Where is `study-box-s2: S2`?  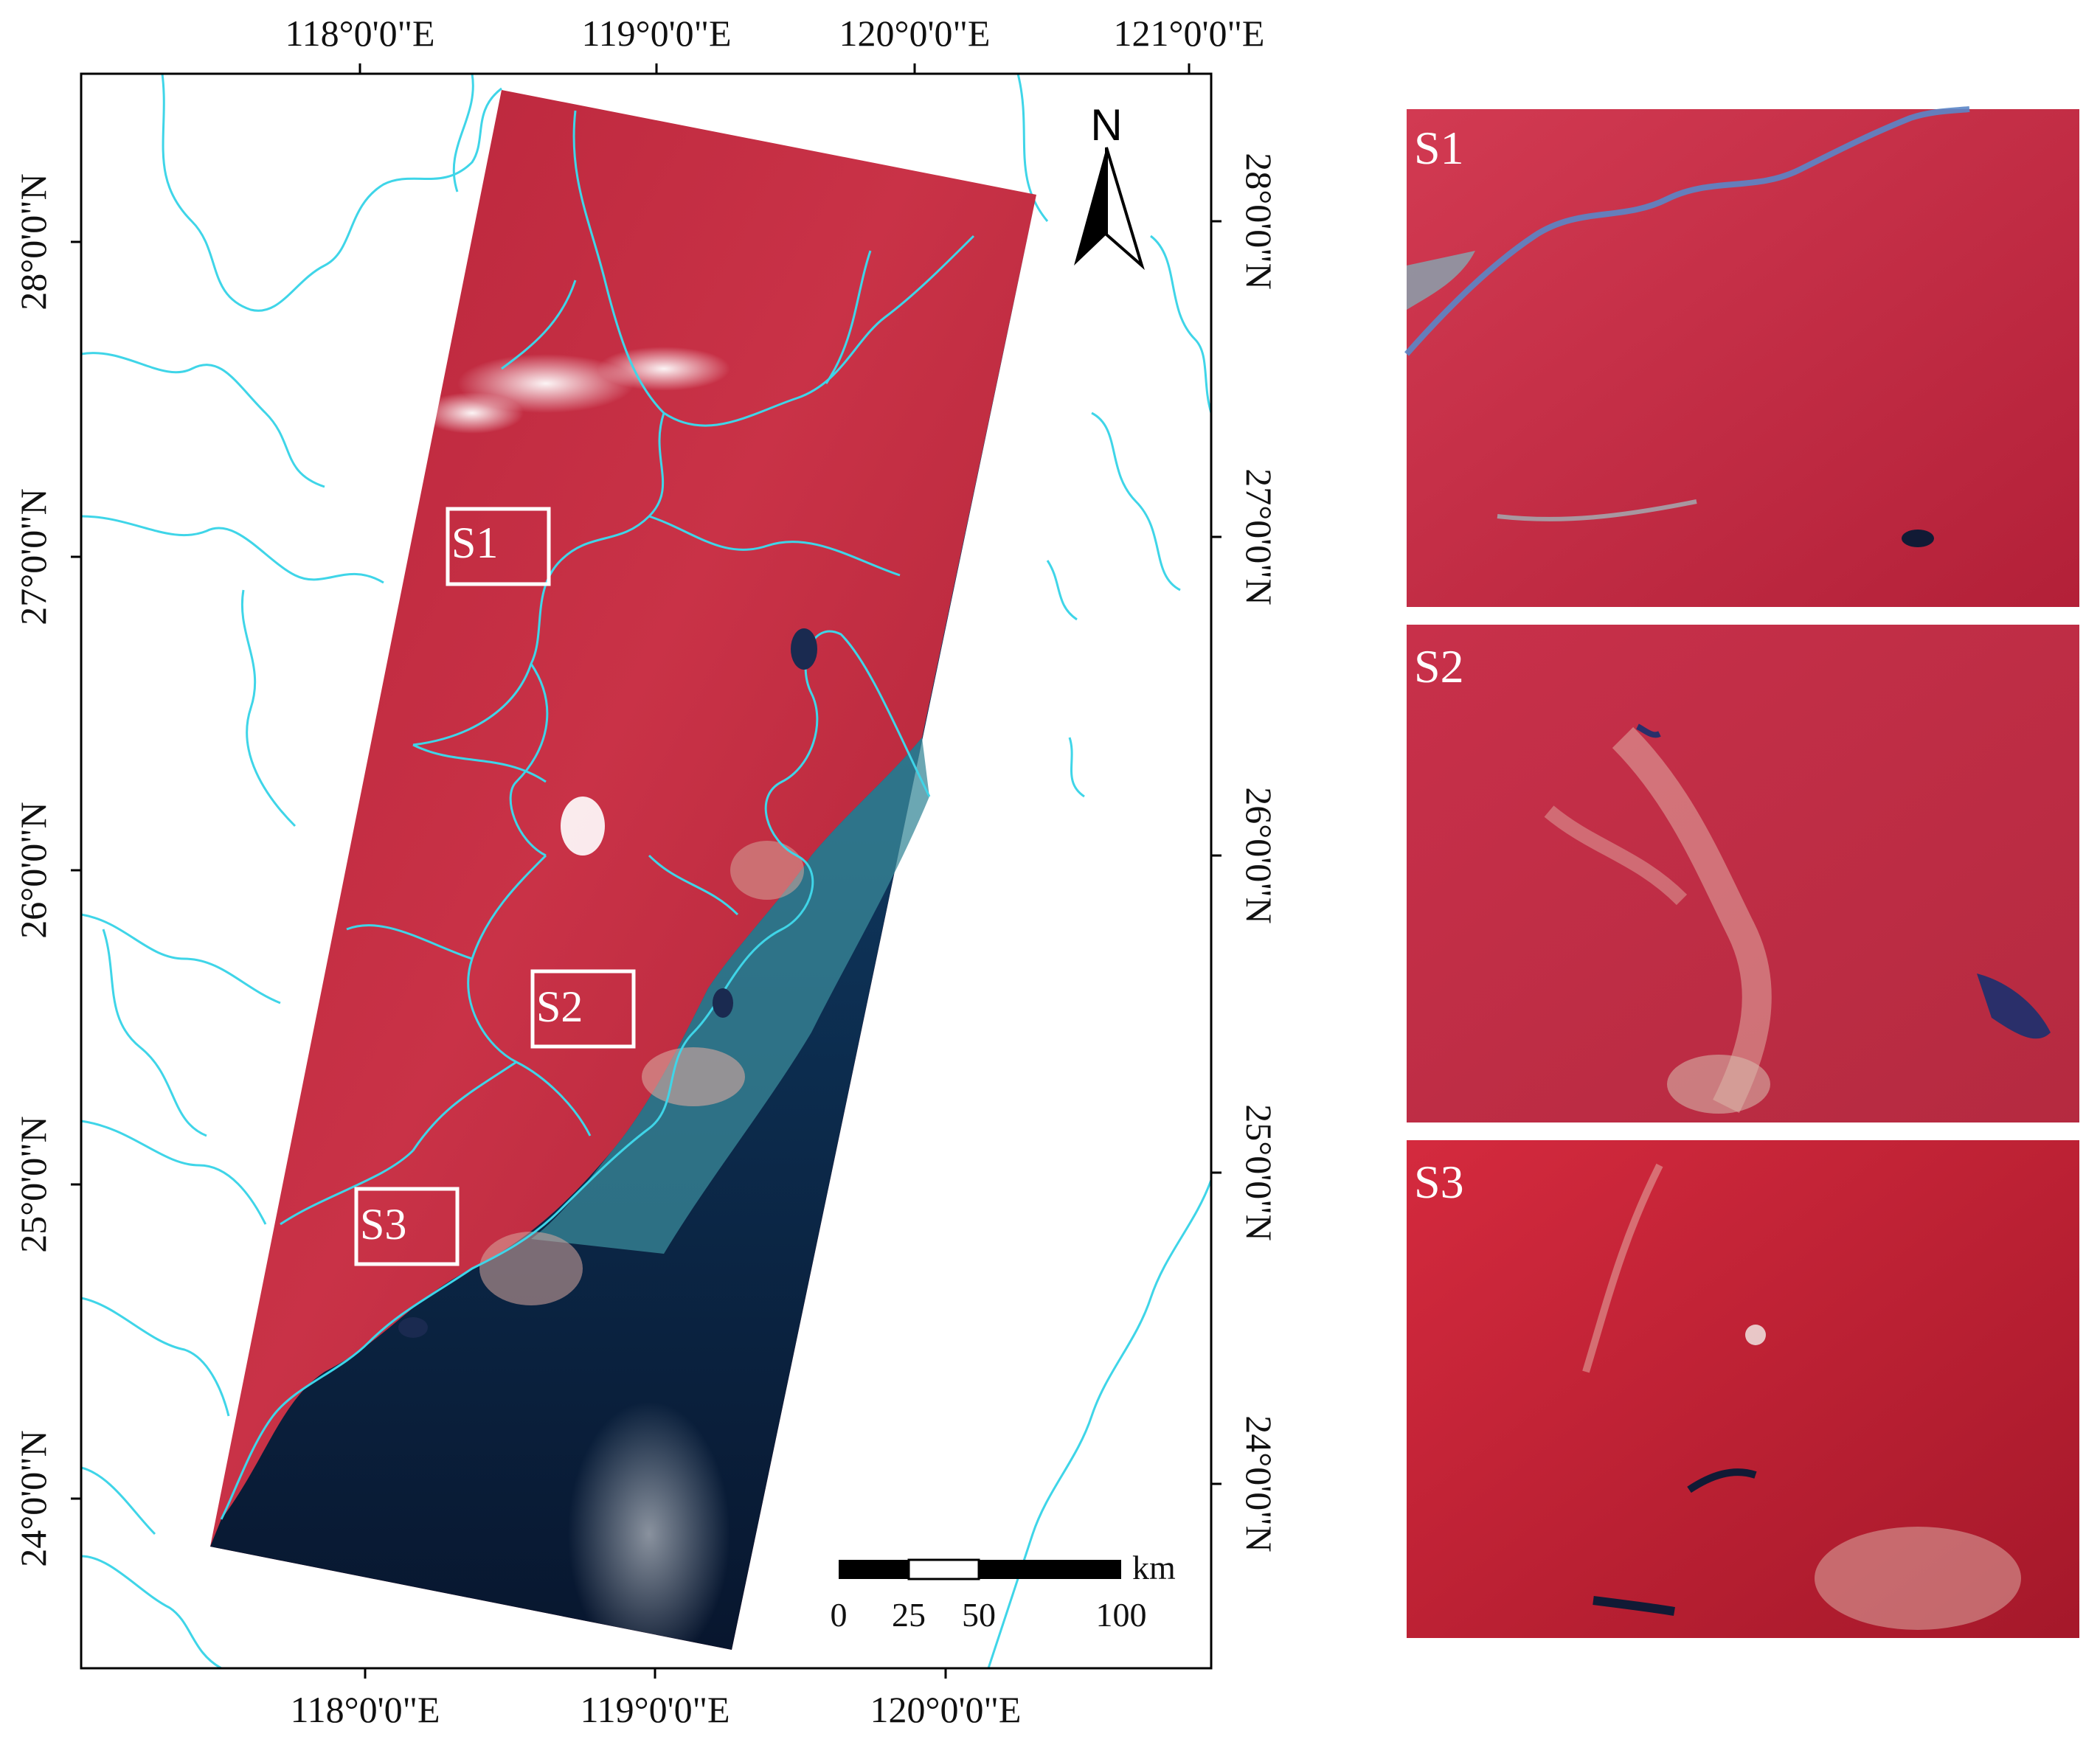 study-box-s2: S2 is located at coordinates (583, 1009).